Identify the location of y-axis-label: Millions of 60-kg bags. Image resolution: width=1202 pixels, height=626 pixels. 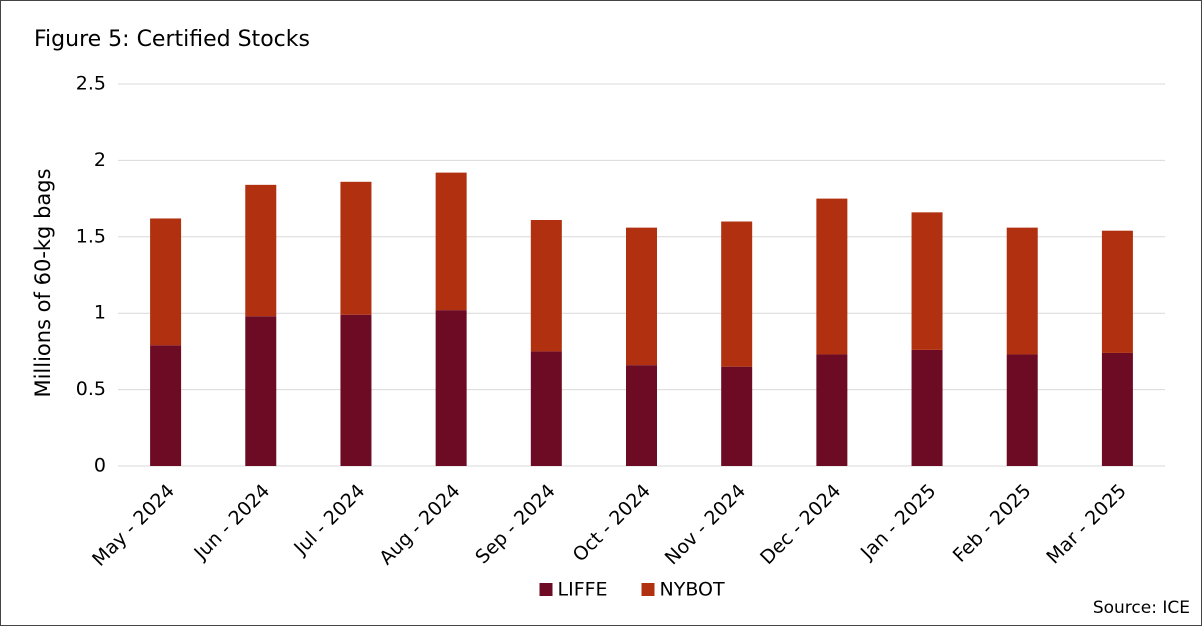
(43, 282).